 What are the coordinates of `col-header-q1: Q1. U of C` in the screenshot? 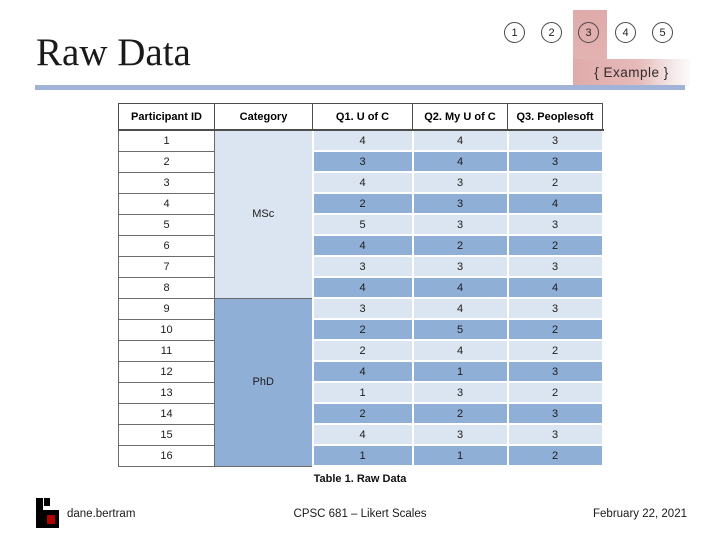 It's located at (362, 117).